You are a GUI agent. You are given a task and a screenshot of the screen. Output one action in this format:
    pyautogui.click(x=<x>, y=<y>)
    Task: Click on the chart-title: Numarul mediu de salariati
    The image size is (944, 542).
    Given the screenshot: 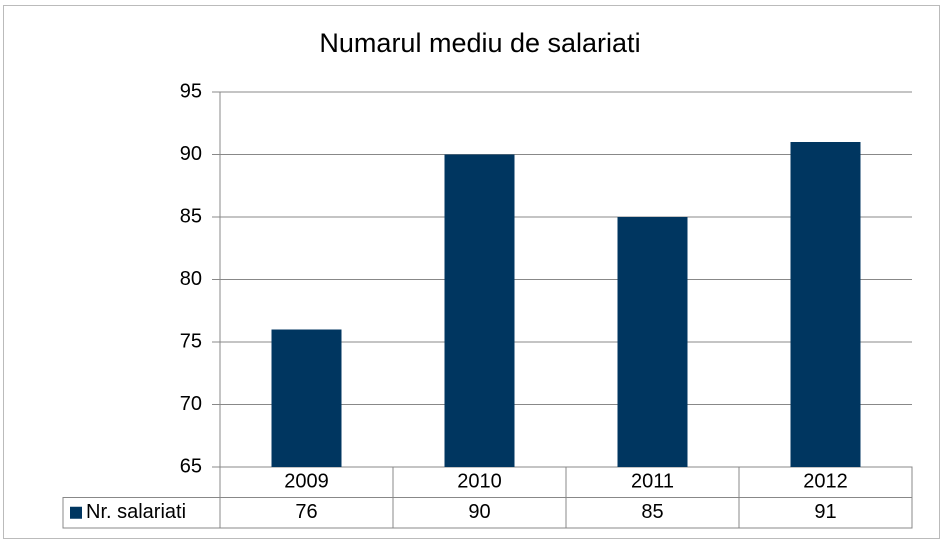 What is the action you would take?
    pyautogui.click(x=479, y=43)
    